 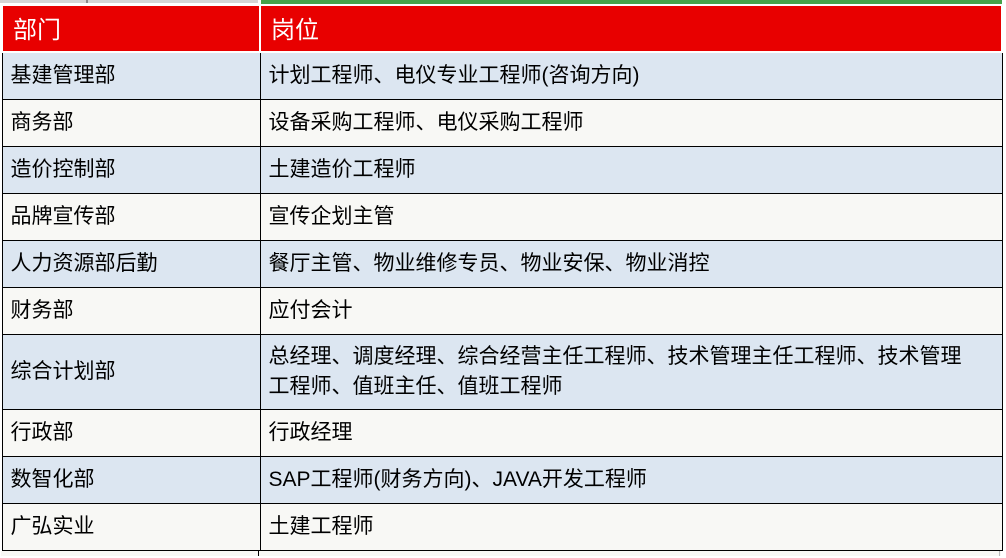 I want to click on strip-green-segment, so click(x=631, y=2).